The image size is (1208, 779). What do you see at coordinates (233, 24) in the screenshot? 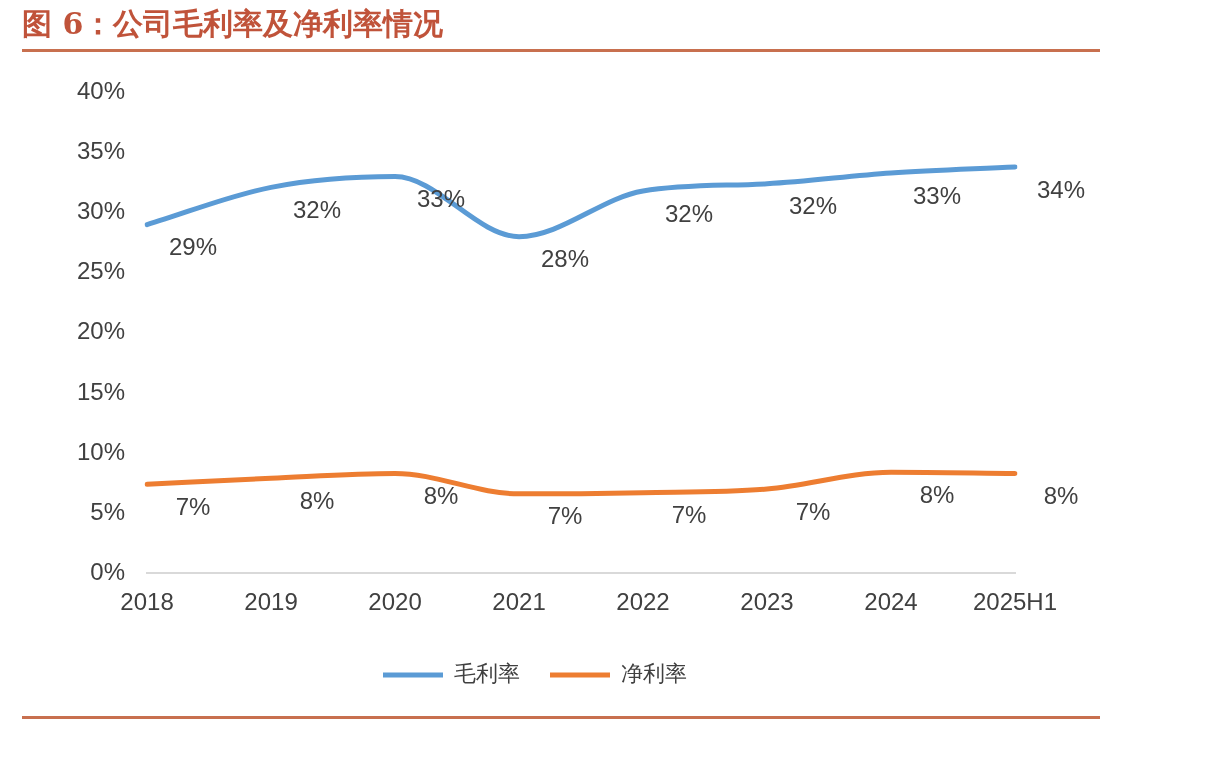
I see `chart-title: 图 6：公司毛利率及净利率情况` at bounding box center [233, 24].